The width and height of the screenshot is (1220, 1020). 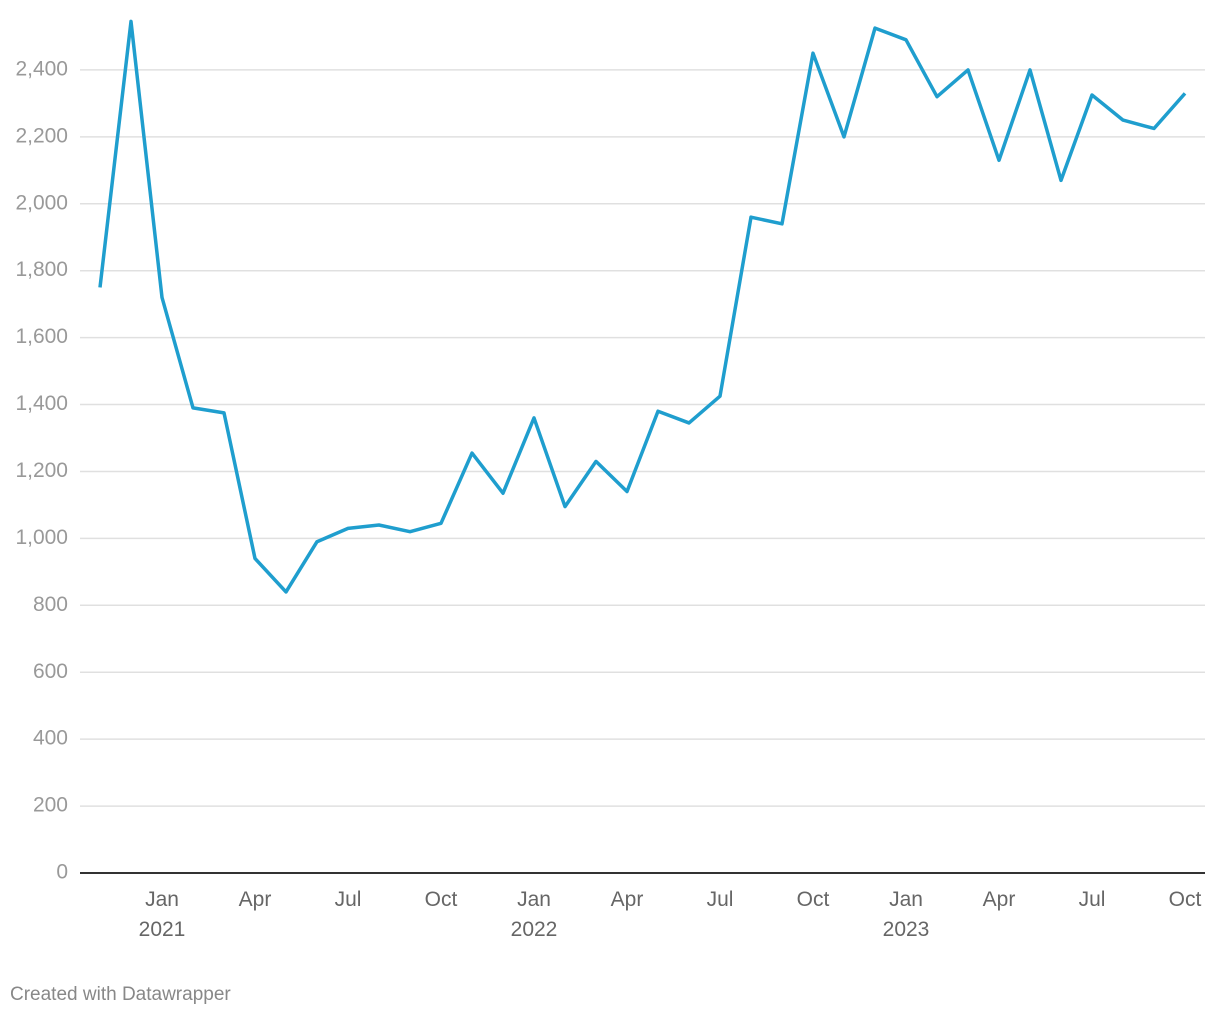 What do you see at coordinates (50, 738) in the screenshot?
I see `y-tick-label: 400` at bounding box center [50, 738].